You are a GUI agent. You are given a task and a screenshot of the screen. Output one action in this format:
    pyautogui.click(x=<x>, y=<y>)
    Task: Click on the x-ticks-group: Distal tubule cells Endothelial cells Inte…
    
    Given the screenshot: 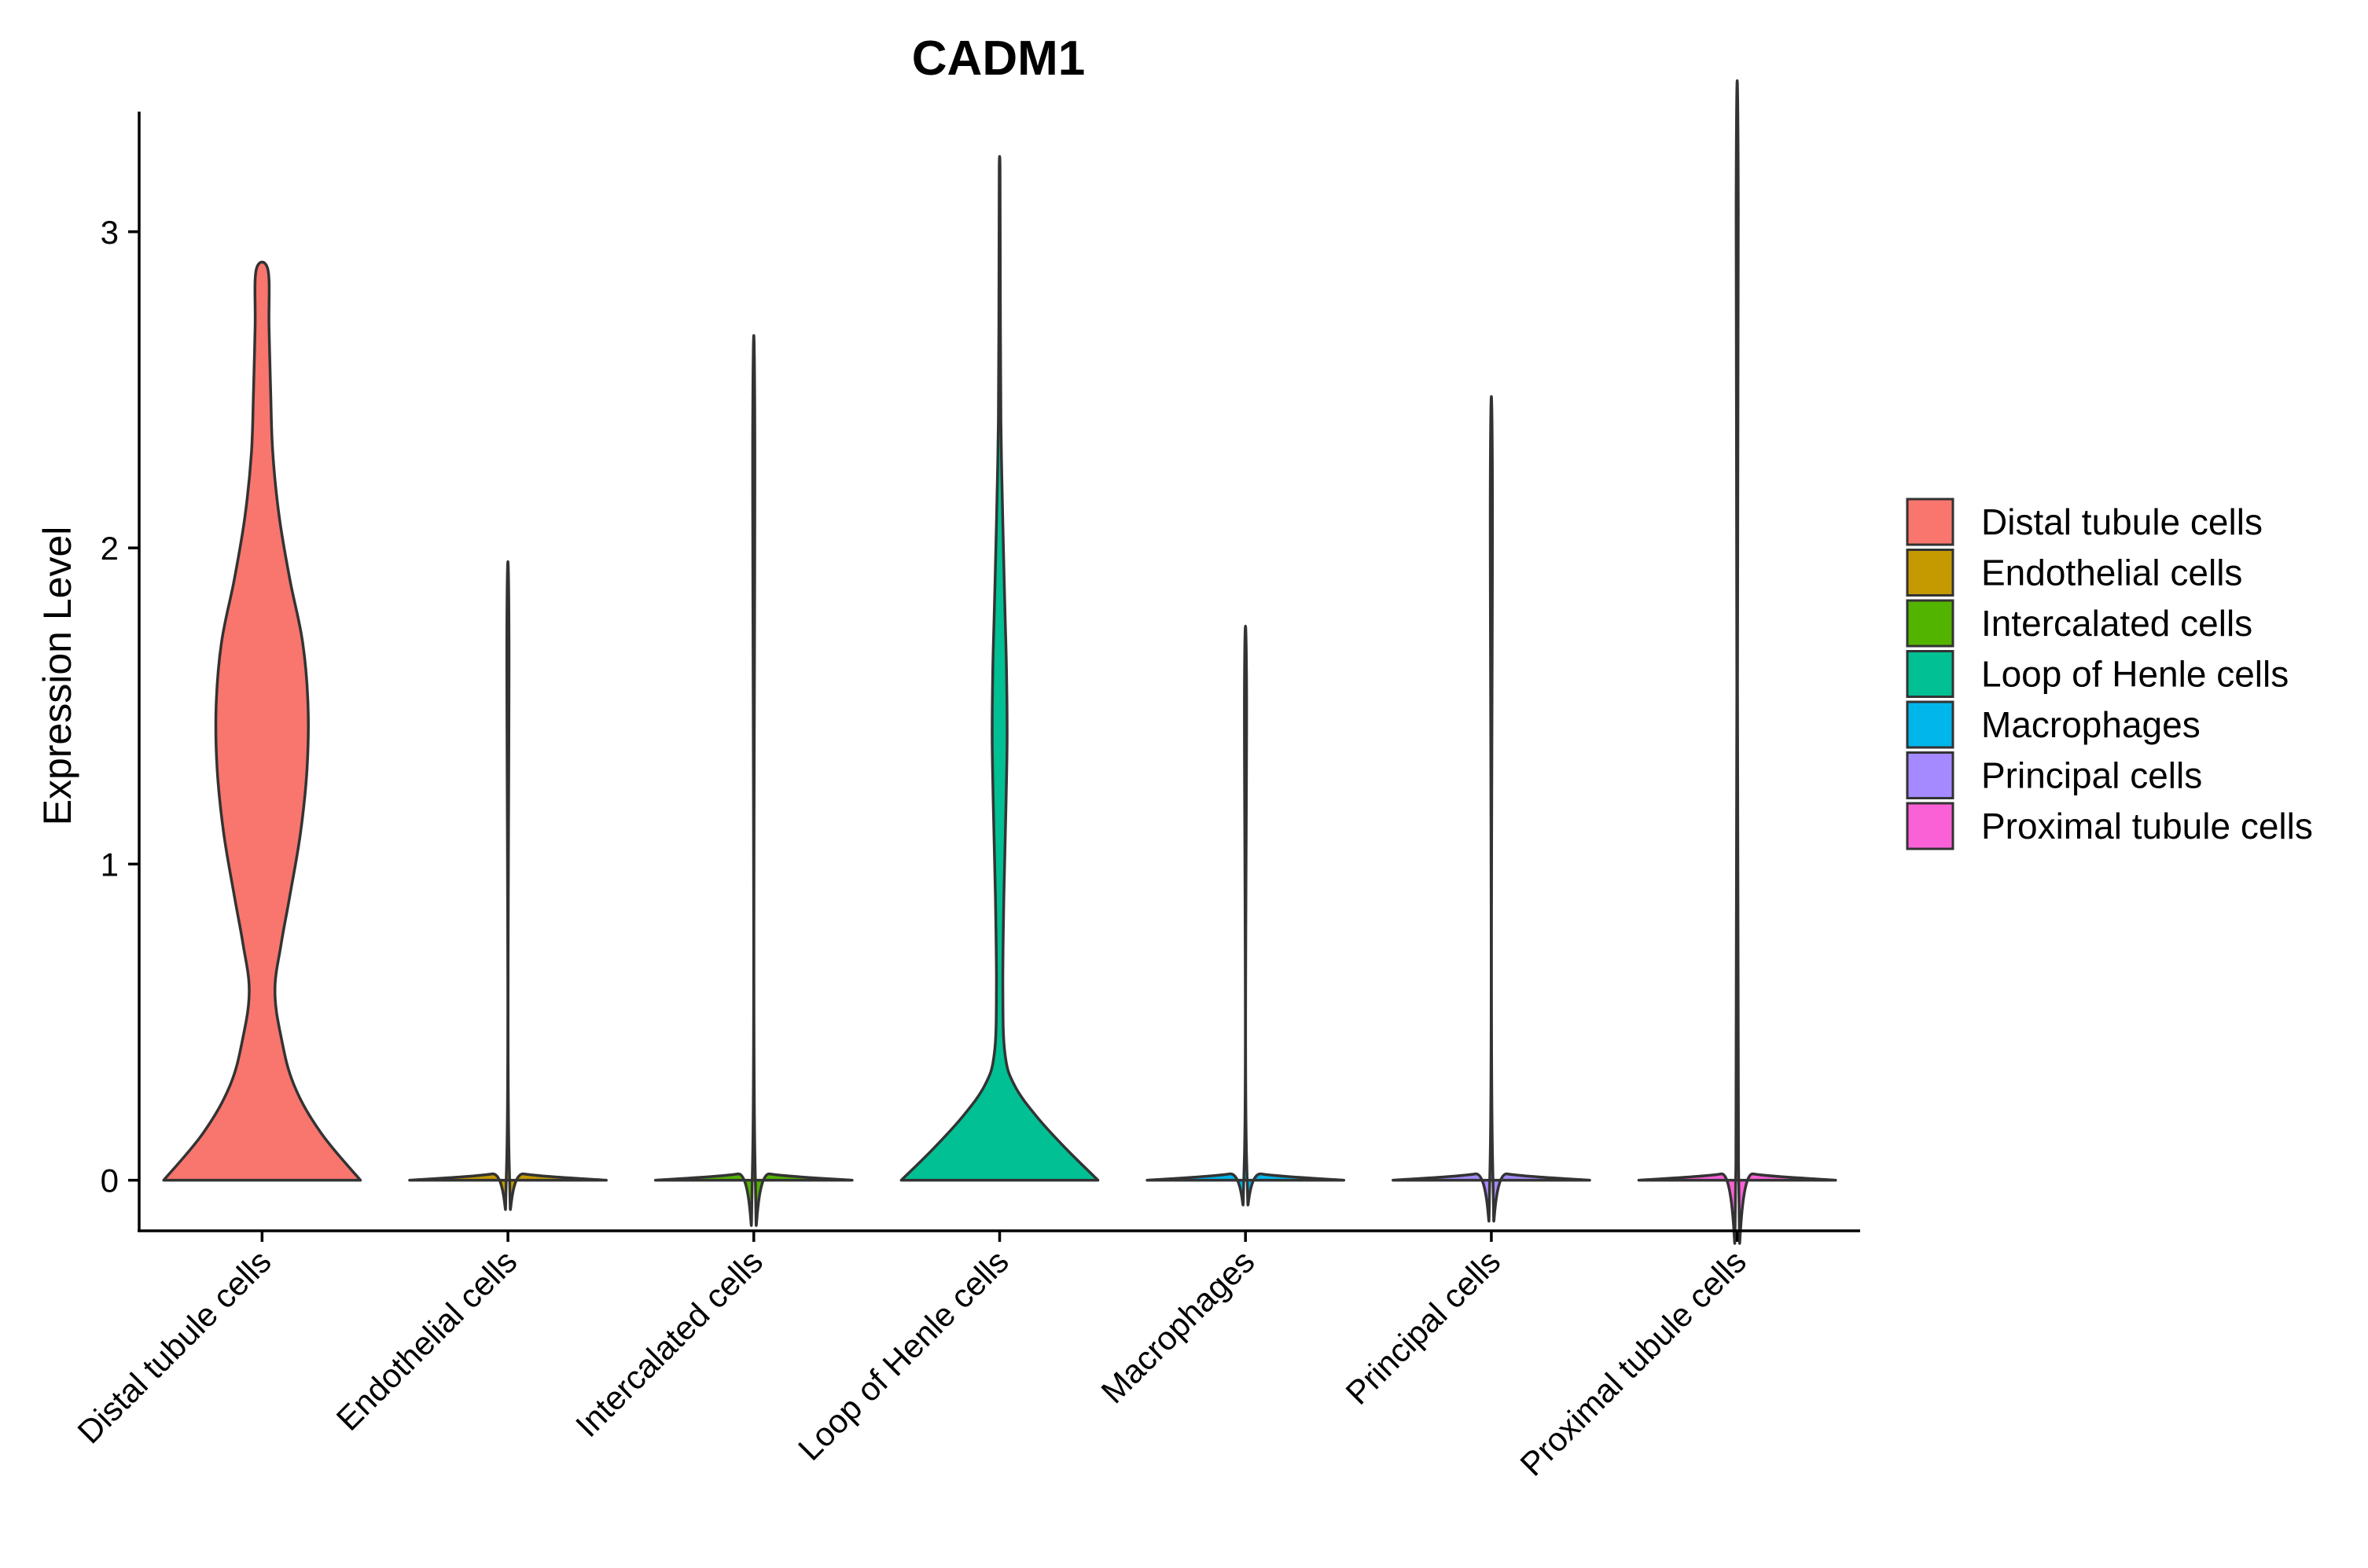 What is the action you would take?
    pyautogui.click(x=911, y=1357)
    